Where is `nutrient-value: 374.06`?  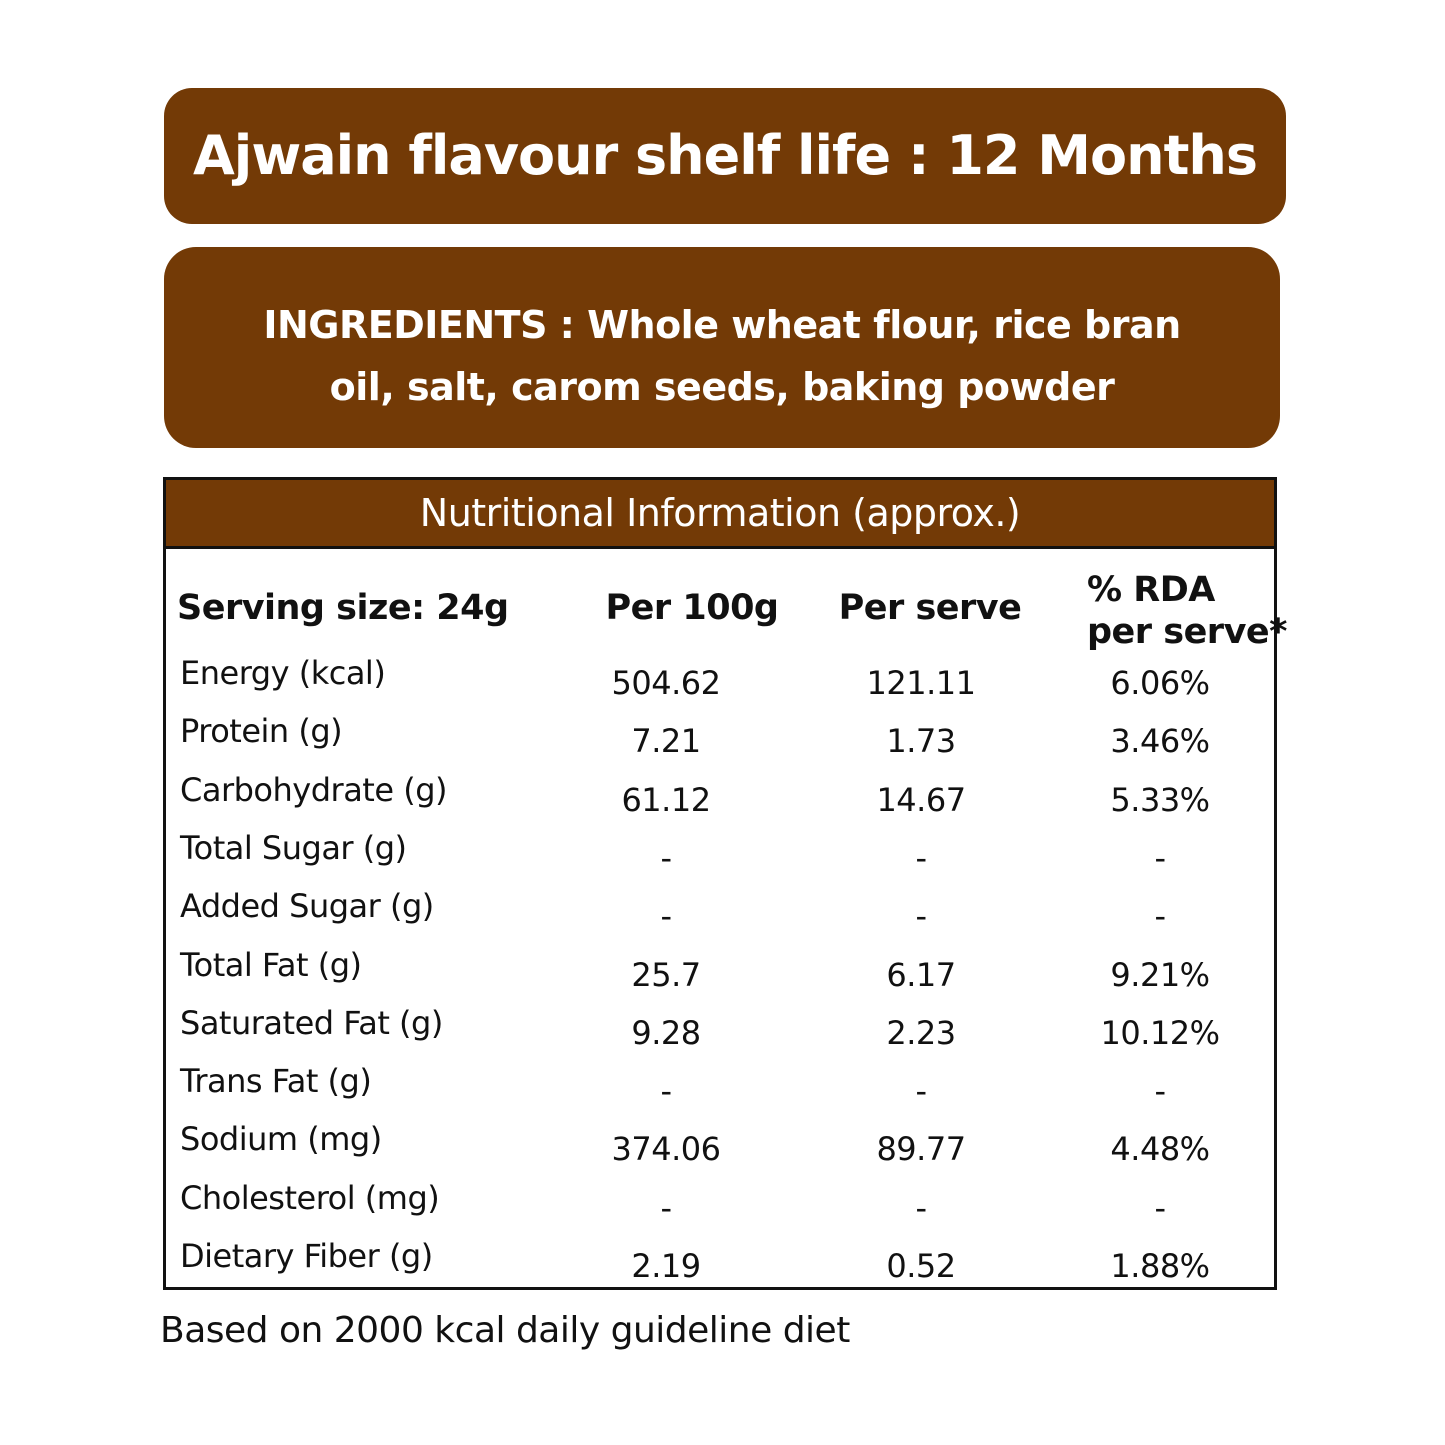
nutrient-value: 374.06 is located at coordinates (666, 1149).